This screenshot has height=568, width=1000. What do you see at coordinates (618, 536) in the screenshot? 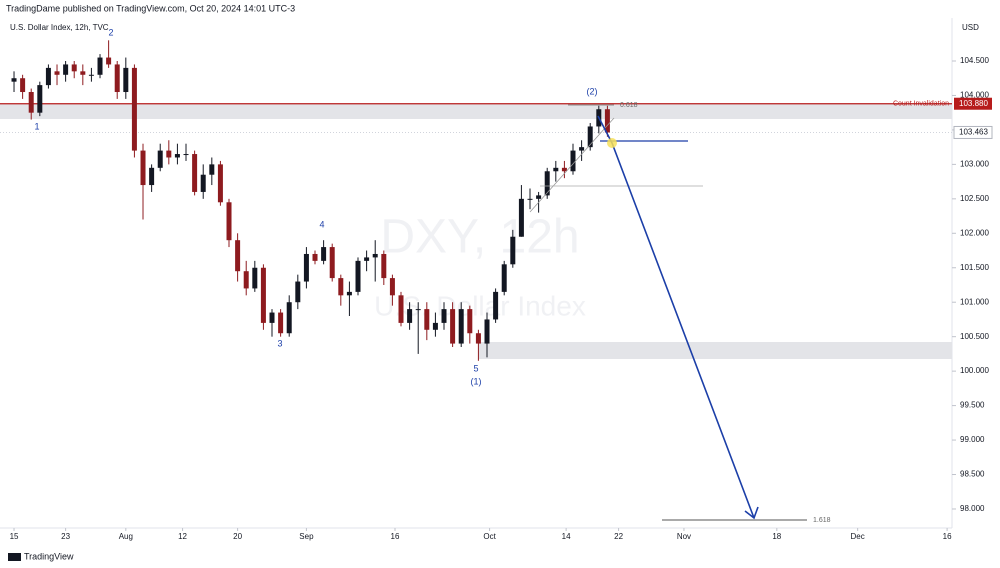
I see `x-tick-label: 22` at bounding box center [618, 536].